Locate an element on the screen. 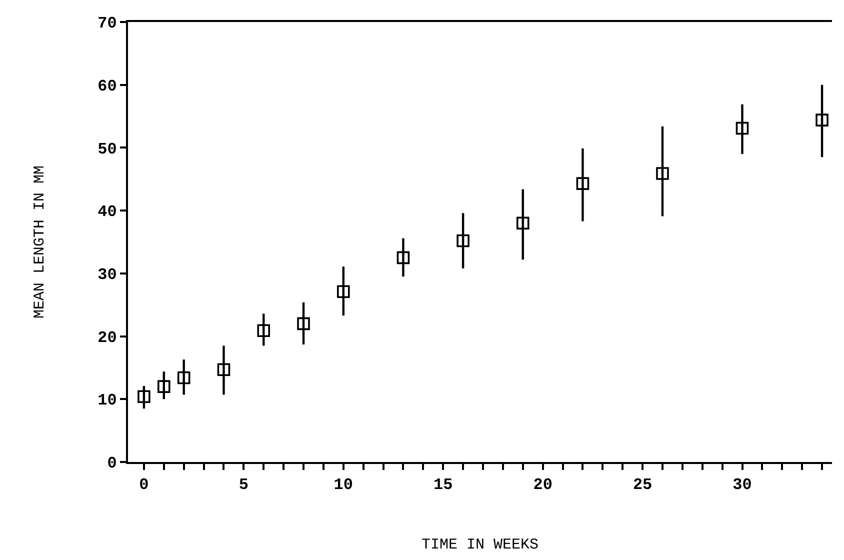 The image size is (844, 560). y-tick-label: 50 is located at coordinates (107, 149).